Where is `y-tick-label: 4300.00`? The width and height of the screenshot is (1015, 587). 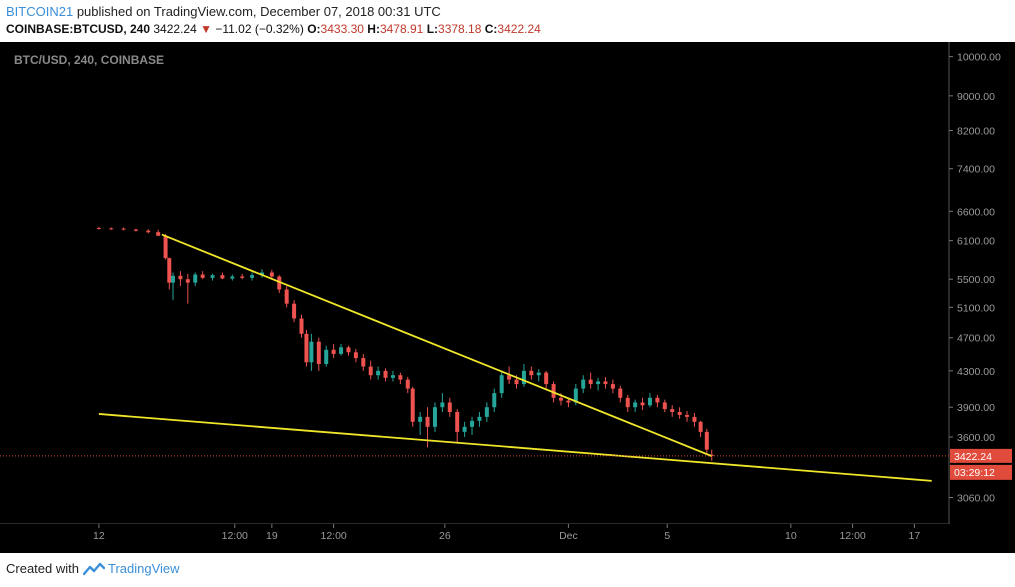 y-tick-label: 4300.00 is located at coordinates (976, 372).